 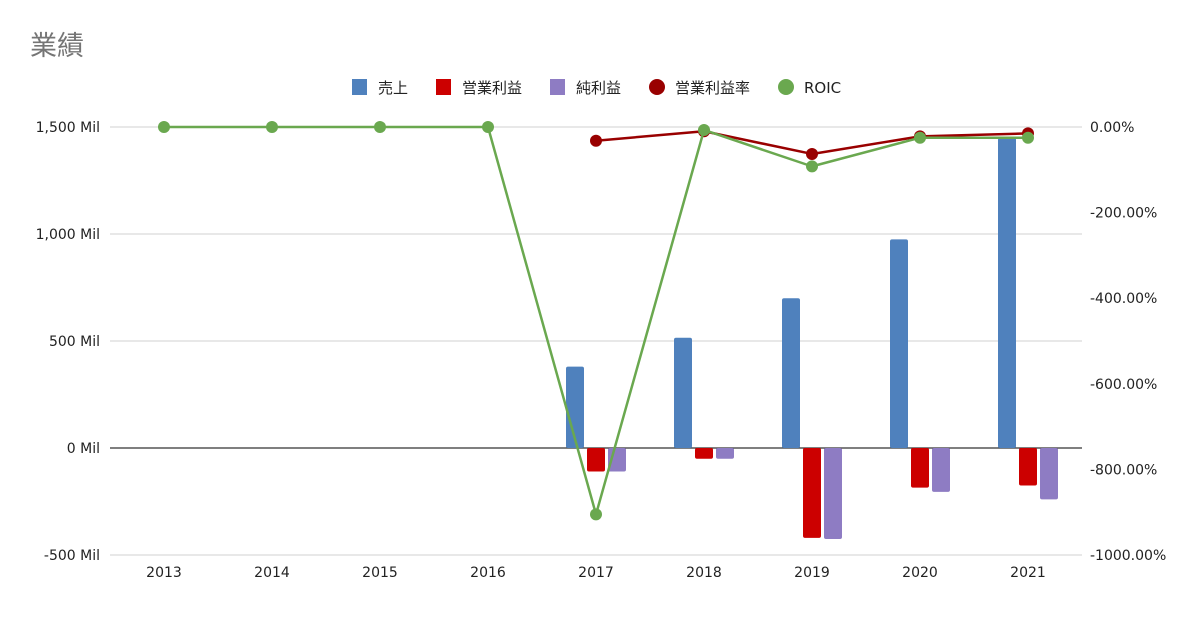 I want to click on legend-label: 営業利益率, so click(x=712, y=88).